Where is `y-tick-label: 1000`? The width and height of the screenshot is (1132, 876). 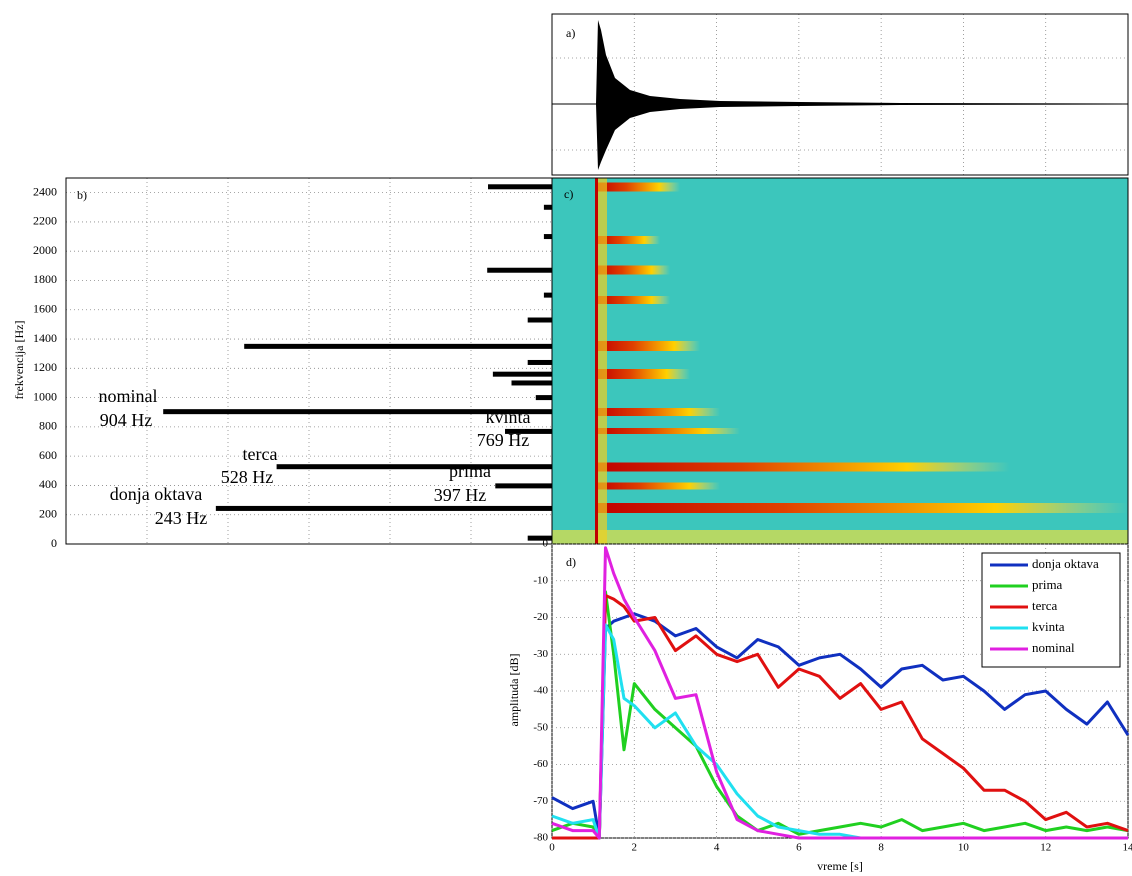 y-tick-label: 1000 is located at coordinates (45, 396).